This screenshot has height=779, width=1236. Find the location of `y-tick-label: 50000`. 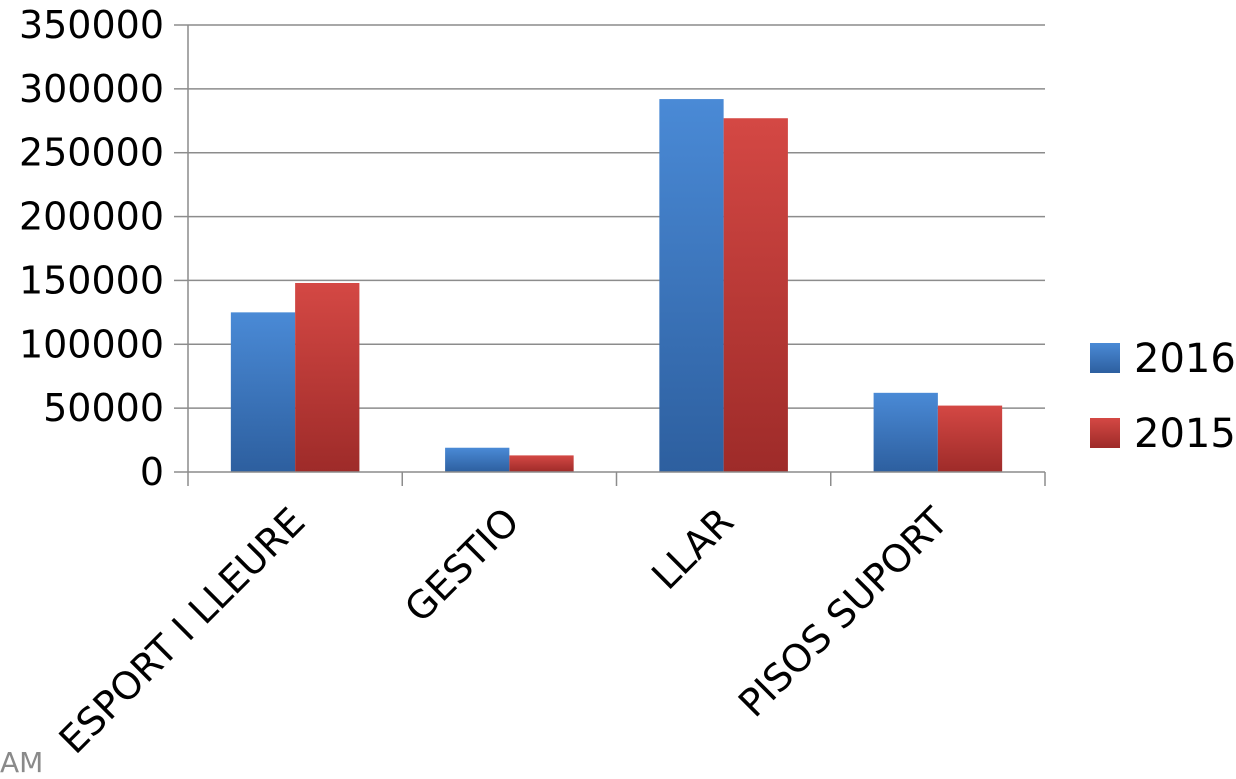

y-tick-label: 50000 is located at coordinates (103, 408).